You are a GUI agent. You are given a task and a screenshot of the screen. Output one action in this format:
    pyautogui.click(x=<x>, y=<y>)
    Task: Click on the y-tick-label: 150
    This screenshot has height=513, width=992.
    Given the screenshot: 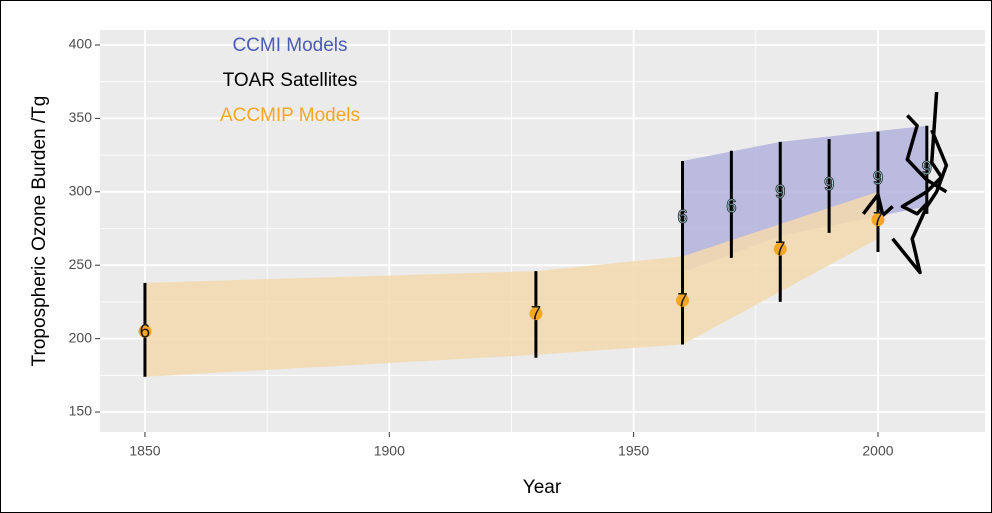 What is the action you would take?
    pyautogui.click(x=81, y=411)
    